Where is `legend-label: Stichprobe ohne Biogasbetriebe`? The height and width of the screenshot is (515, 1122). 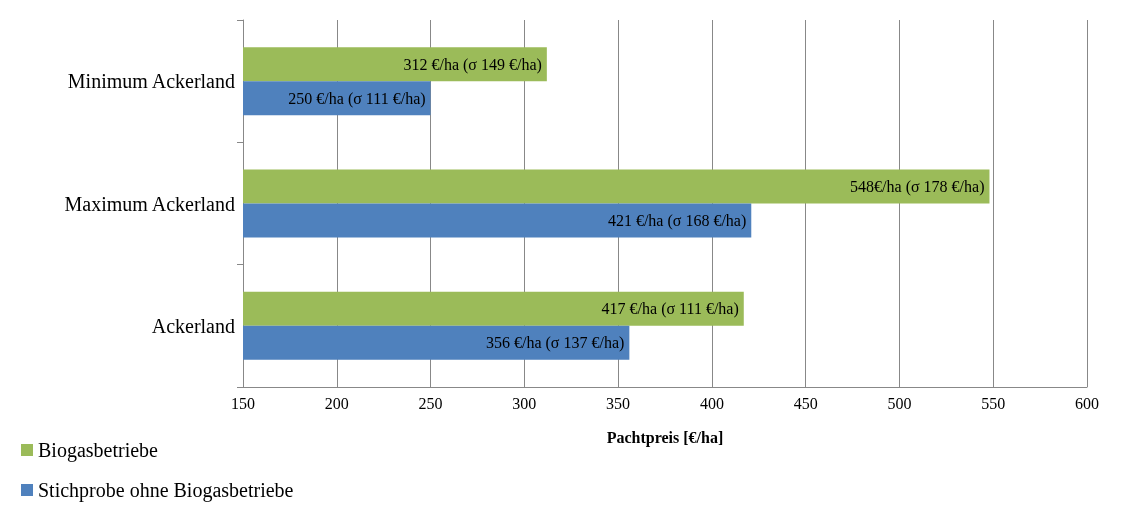 legend-label: Stichprobe ohne Biogasbetriebe is located at coordinates (166, 490).